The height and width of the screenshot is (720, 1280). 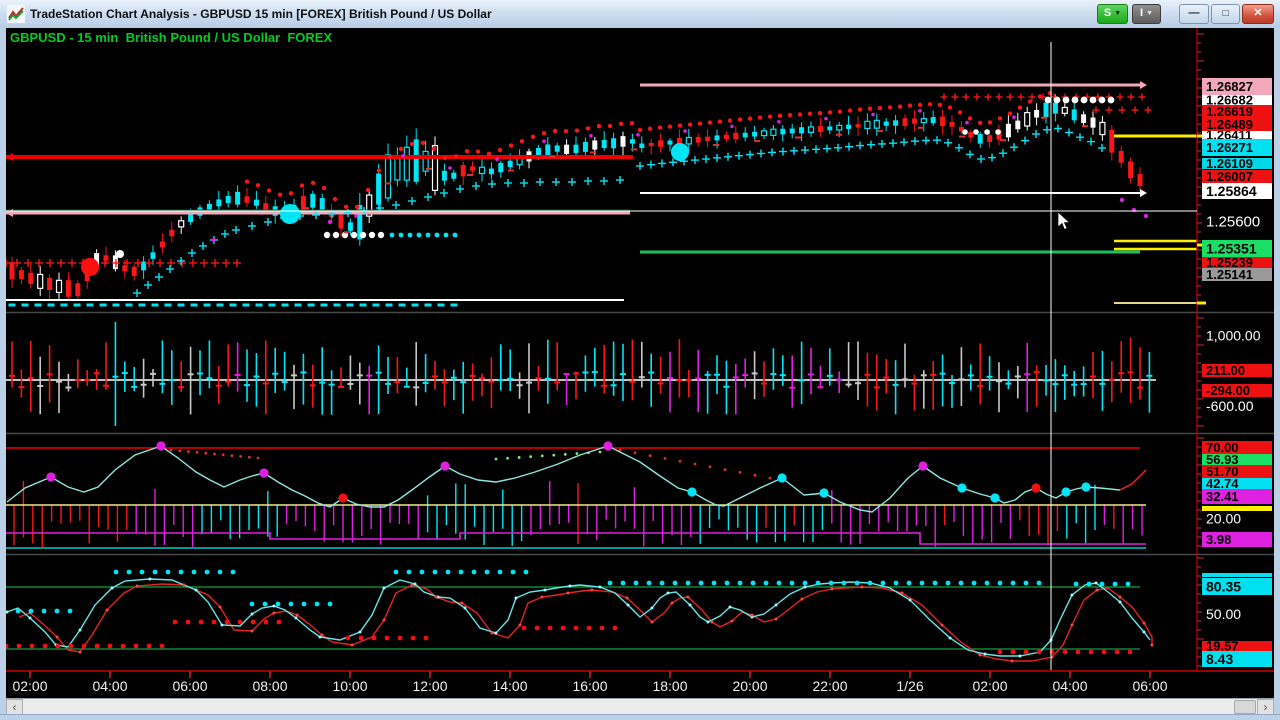 I want to click on close-button: ✕, so click(x=1258, y=14).